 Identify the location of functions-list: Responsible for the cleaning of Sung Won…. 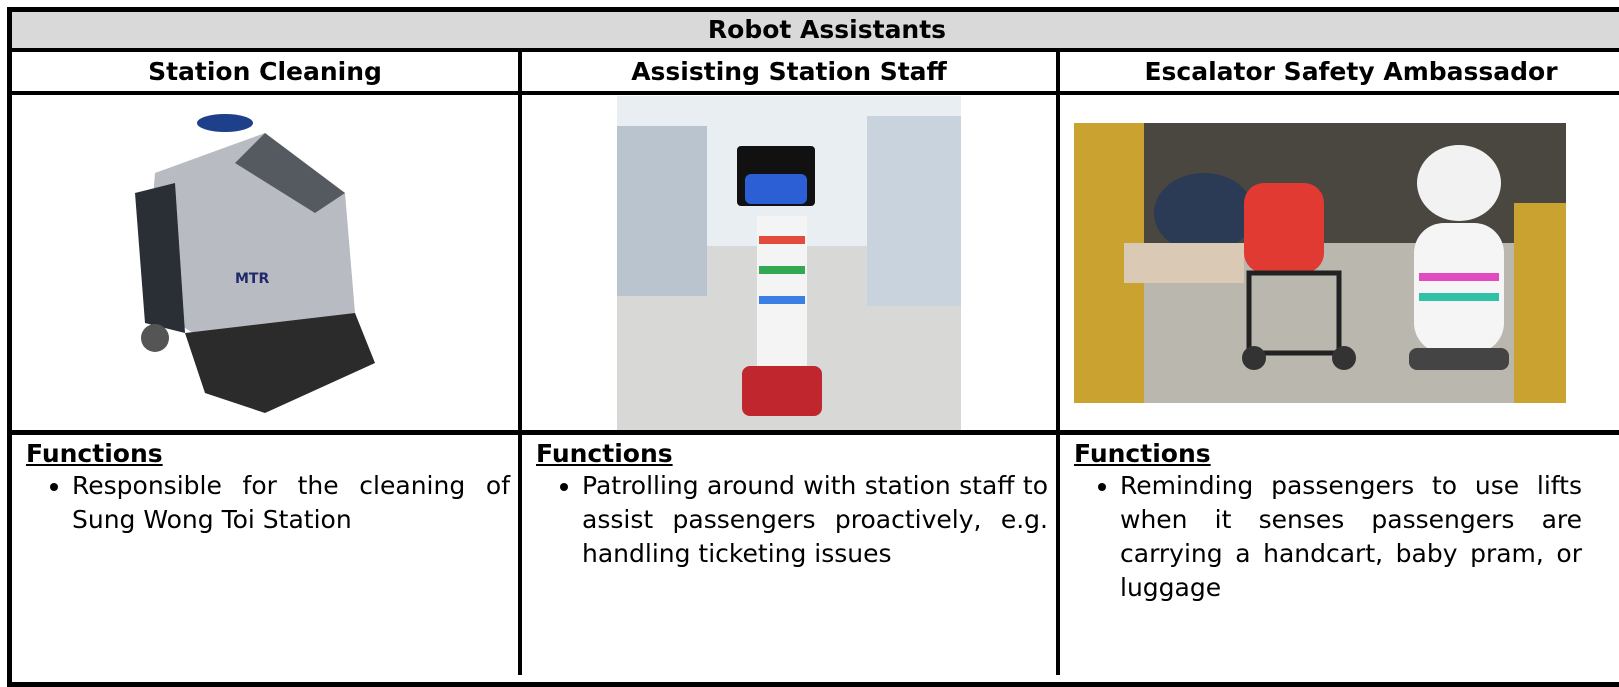
(268, 503).